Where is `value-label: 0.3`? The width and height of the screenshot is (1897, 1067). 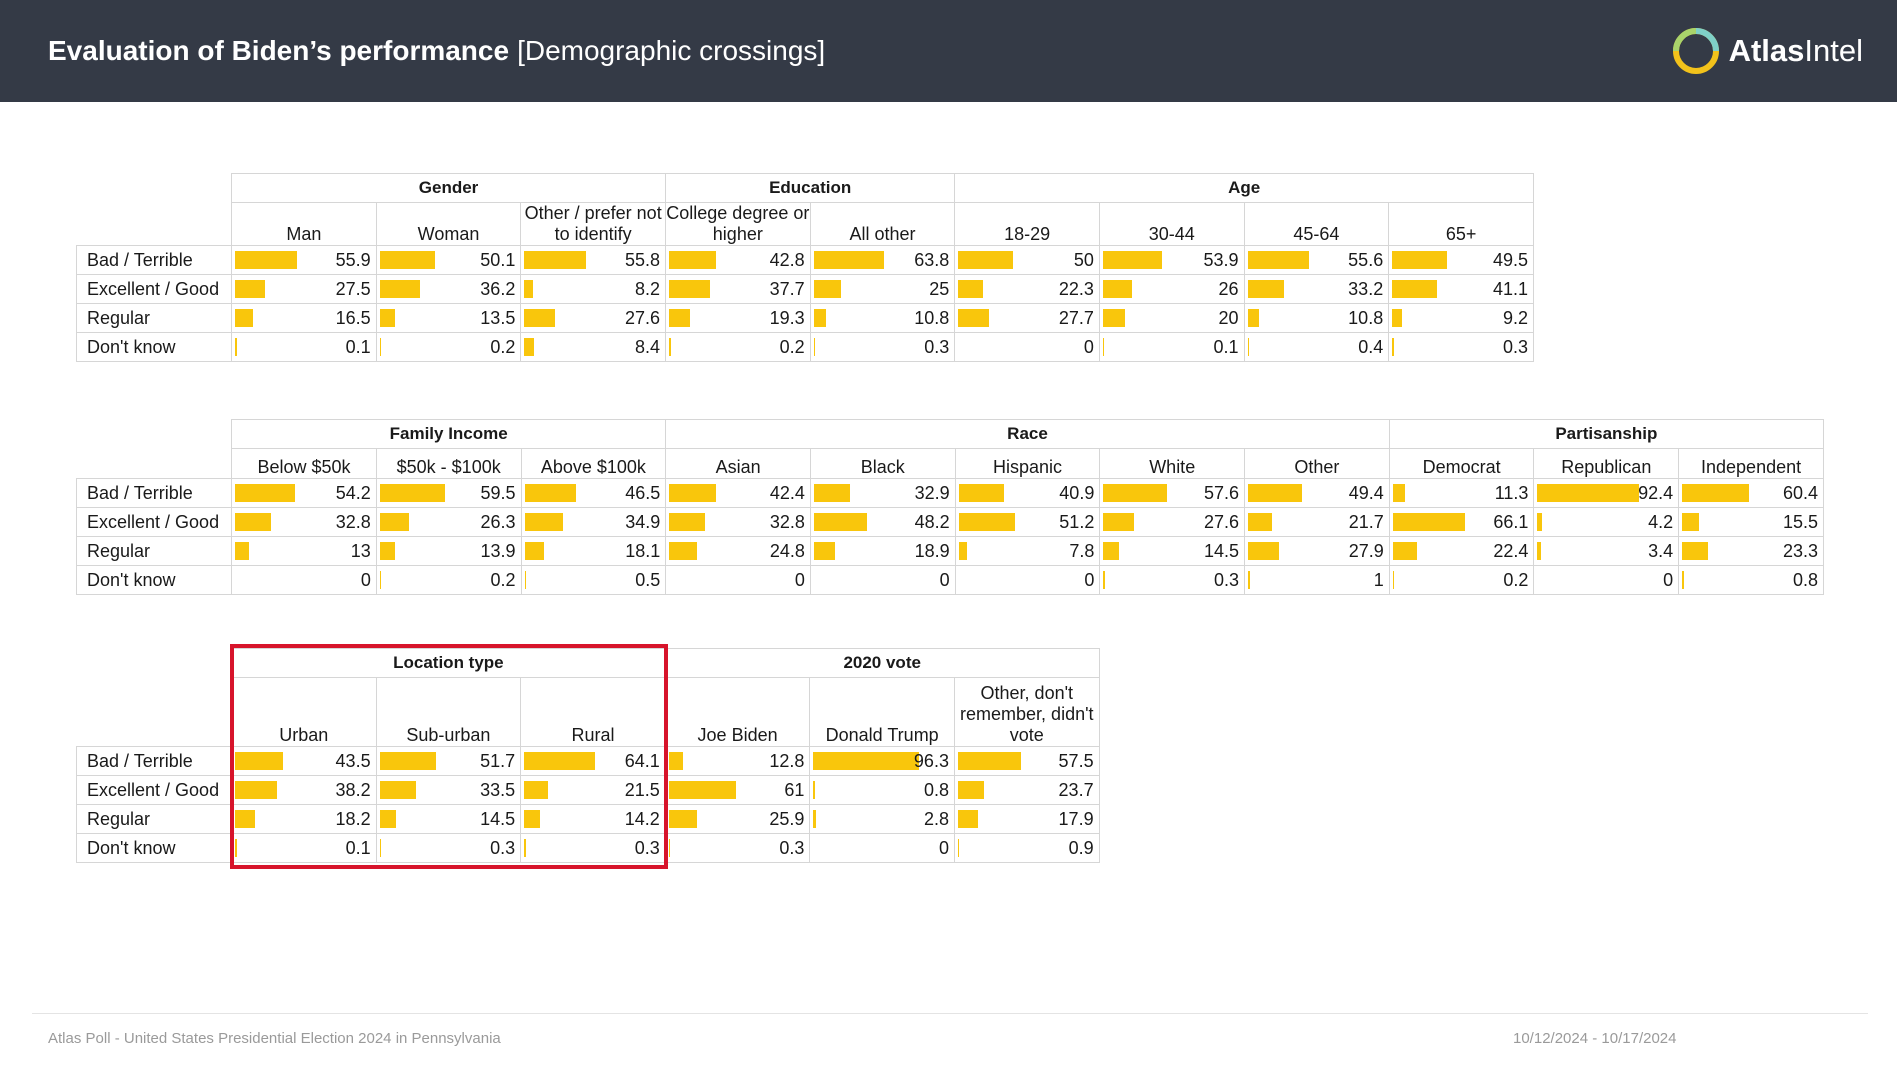 value-label: 0.3 is located at coordinates (937, 347).